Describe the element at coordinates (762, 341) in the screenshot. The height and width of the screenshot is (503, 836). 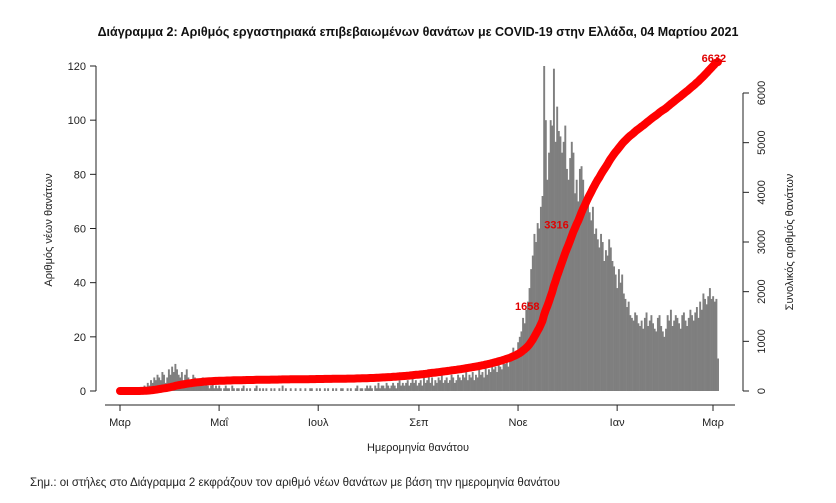
I see `right-tick-label: 1000` at that location.